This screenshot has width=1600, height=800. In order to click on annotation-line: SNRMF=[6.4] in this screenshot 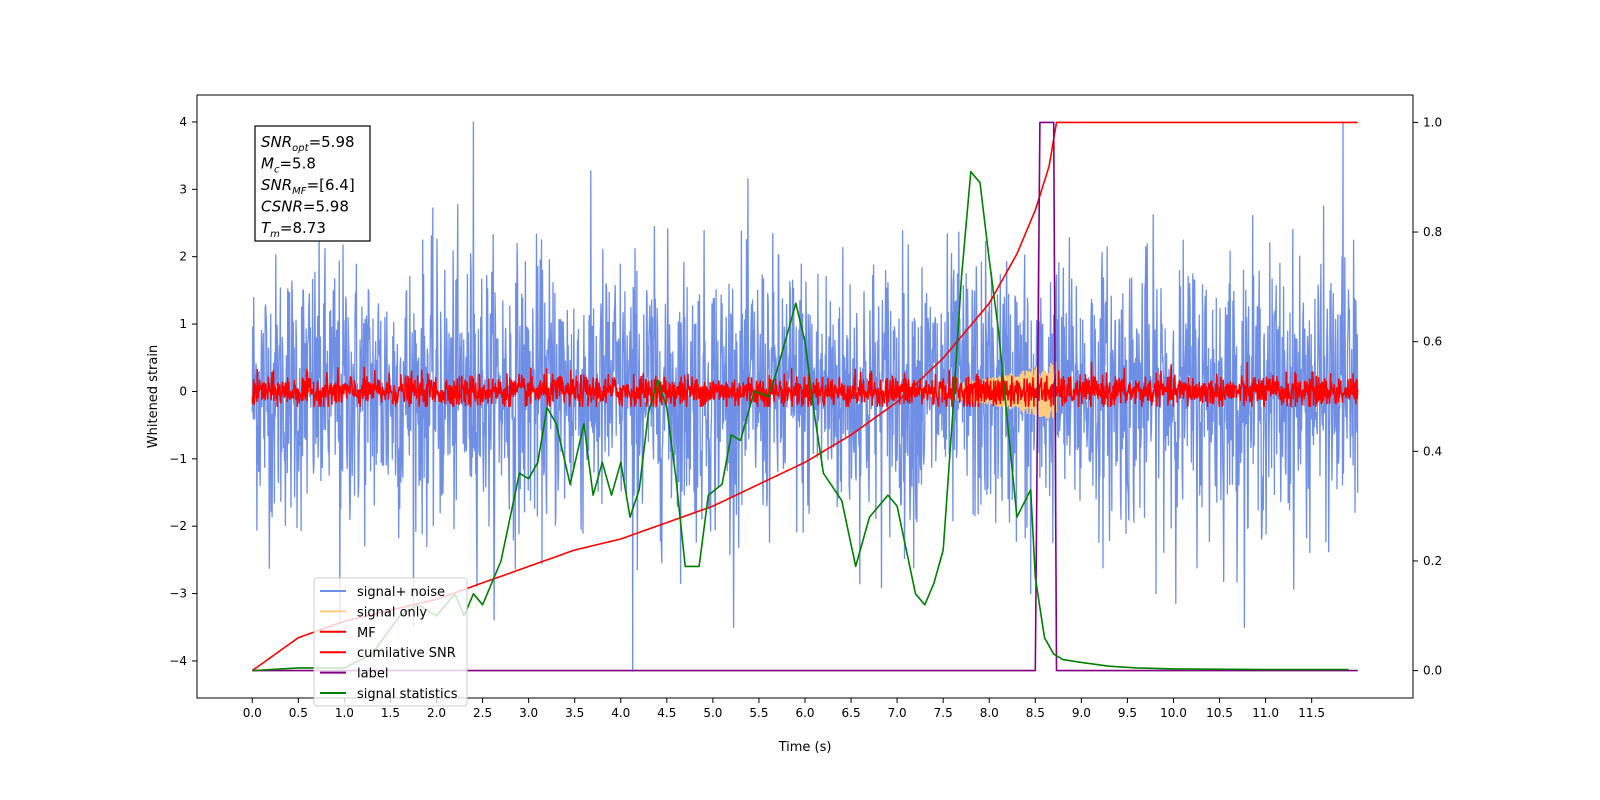, I will do `click(308, 186)`.